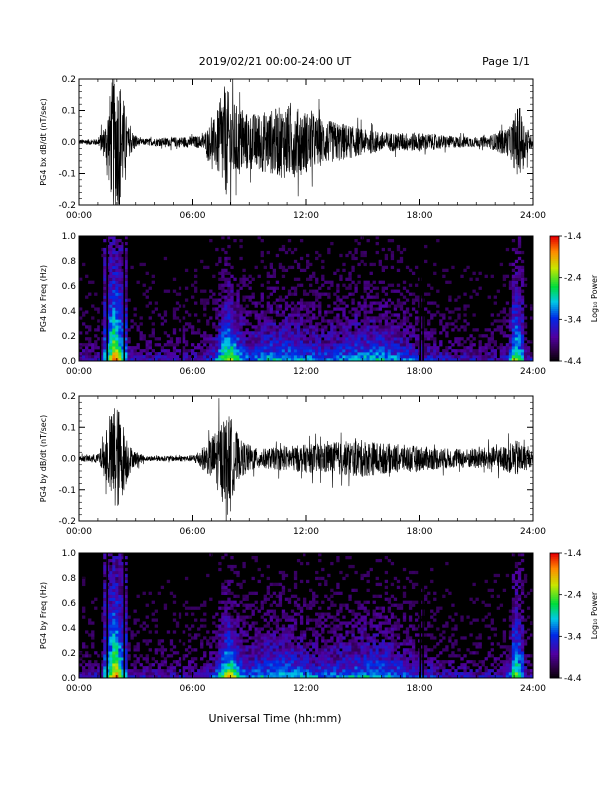 The image size is (612, 792). I want to click on y-tick-label: 0.2, so click(69, 397).